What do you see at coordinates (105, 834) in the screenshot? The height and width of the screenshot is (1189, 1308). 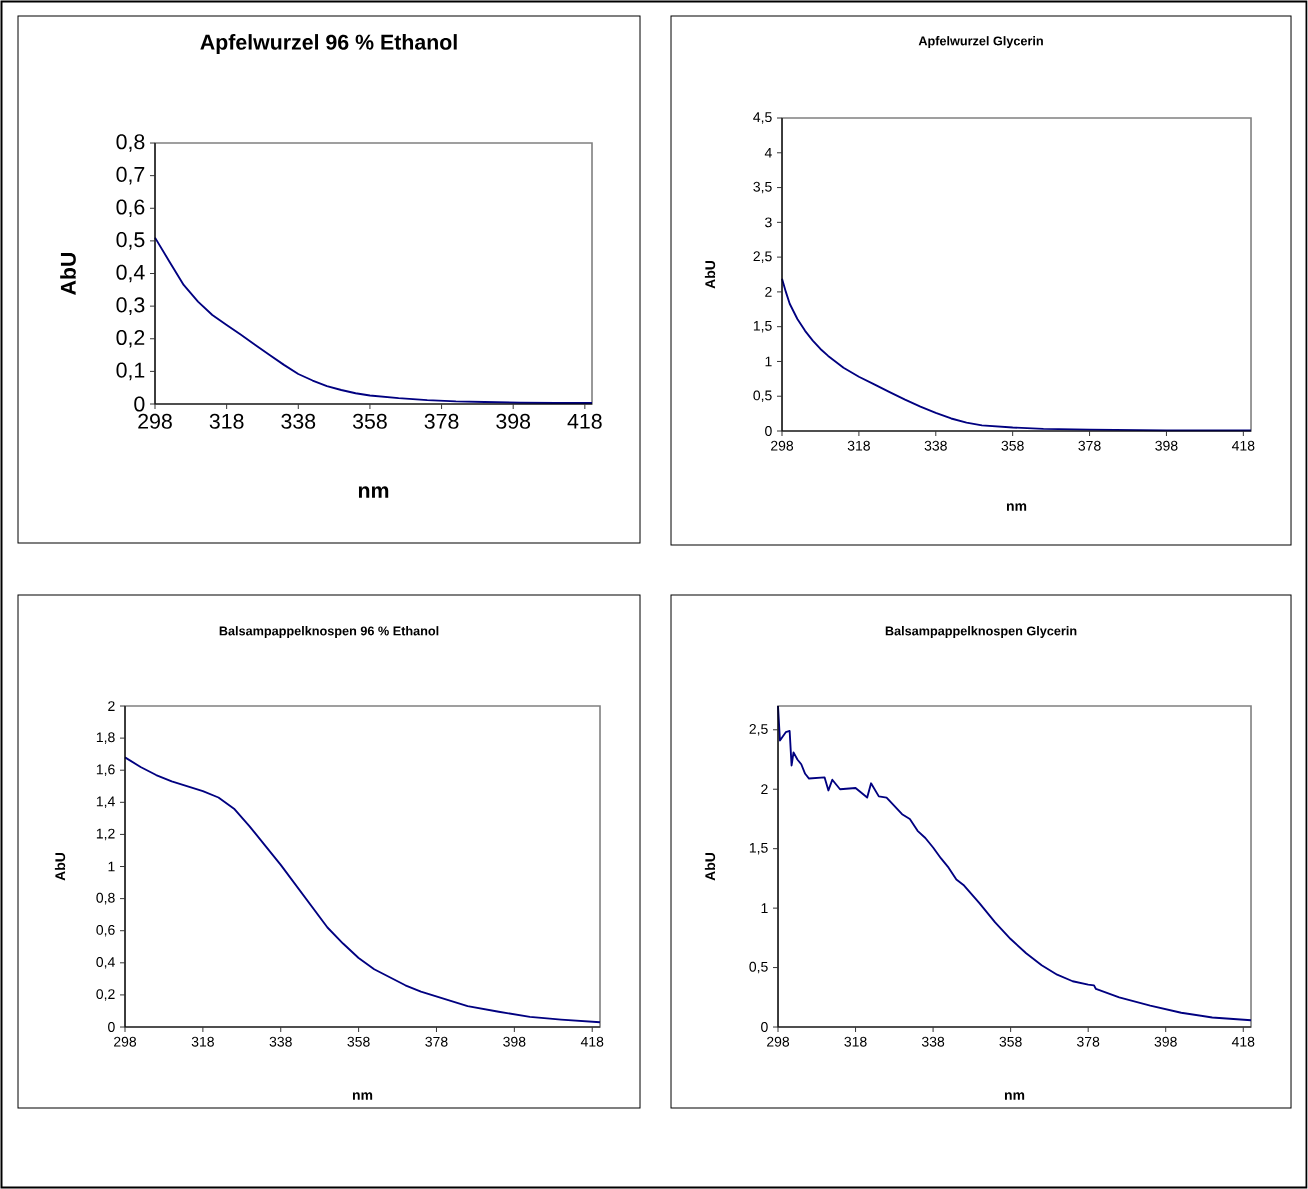 I see `y-tick-label: 1,2` at bounding box center [105, 834].